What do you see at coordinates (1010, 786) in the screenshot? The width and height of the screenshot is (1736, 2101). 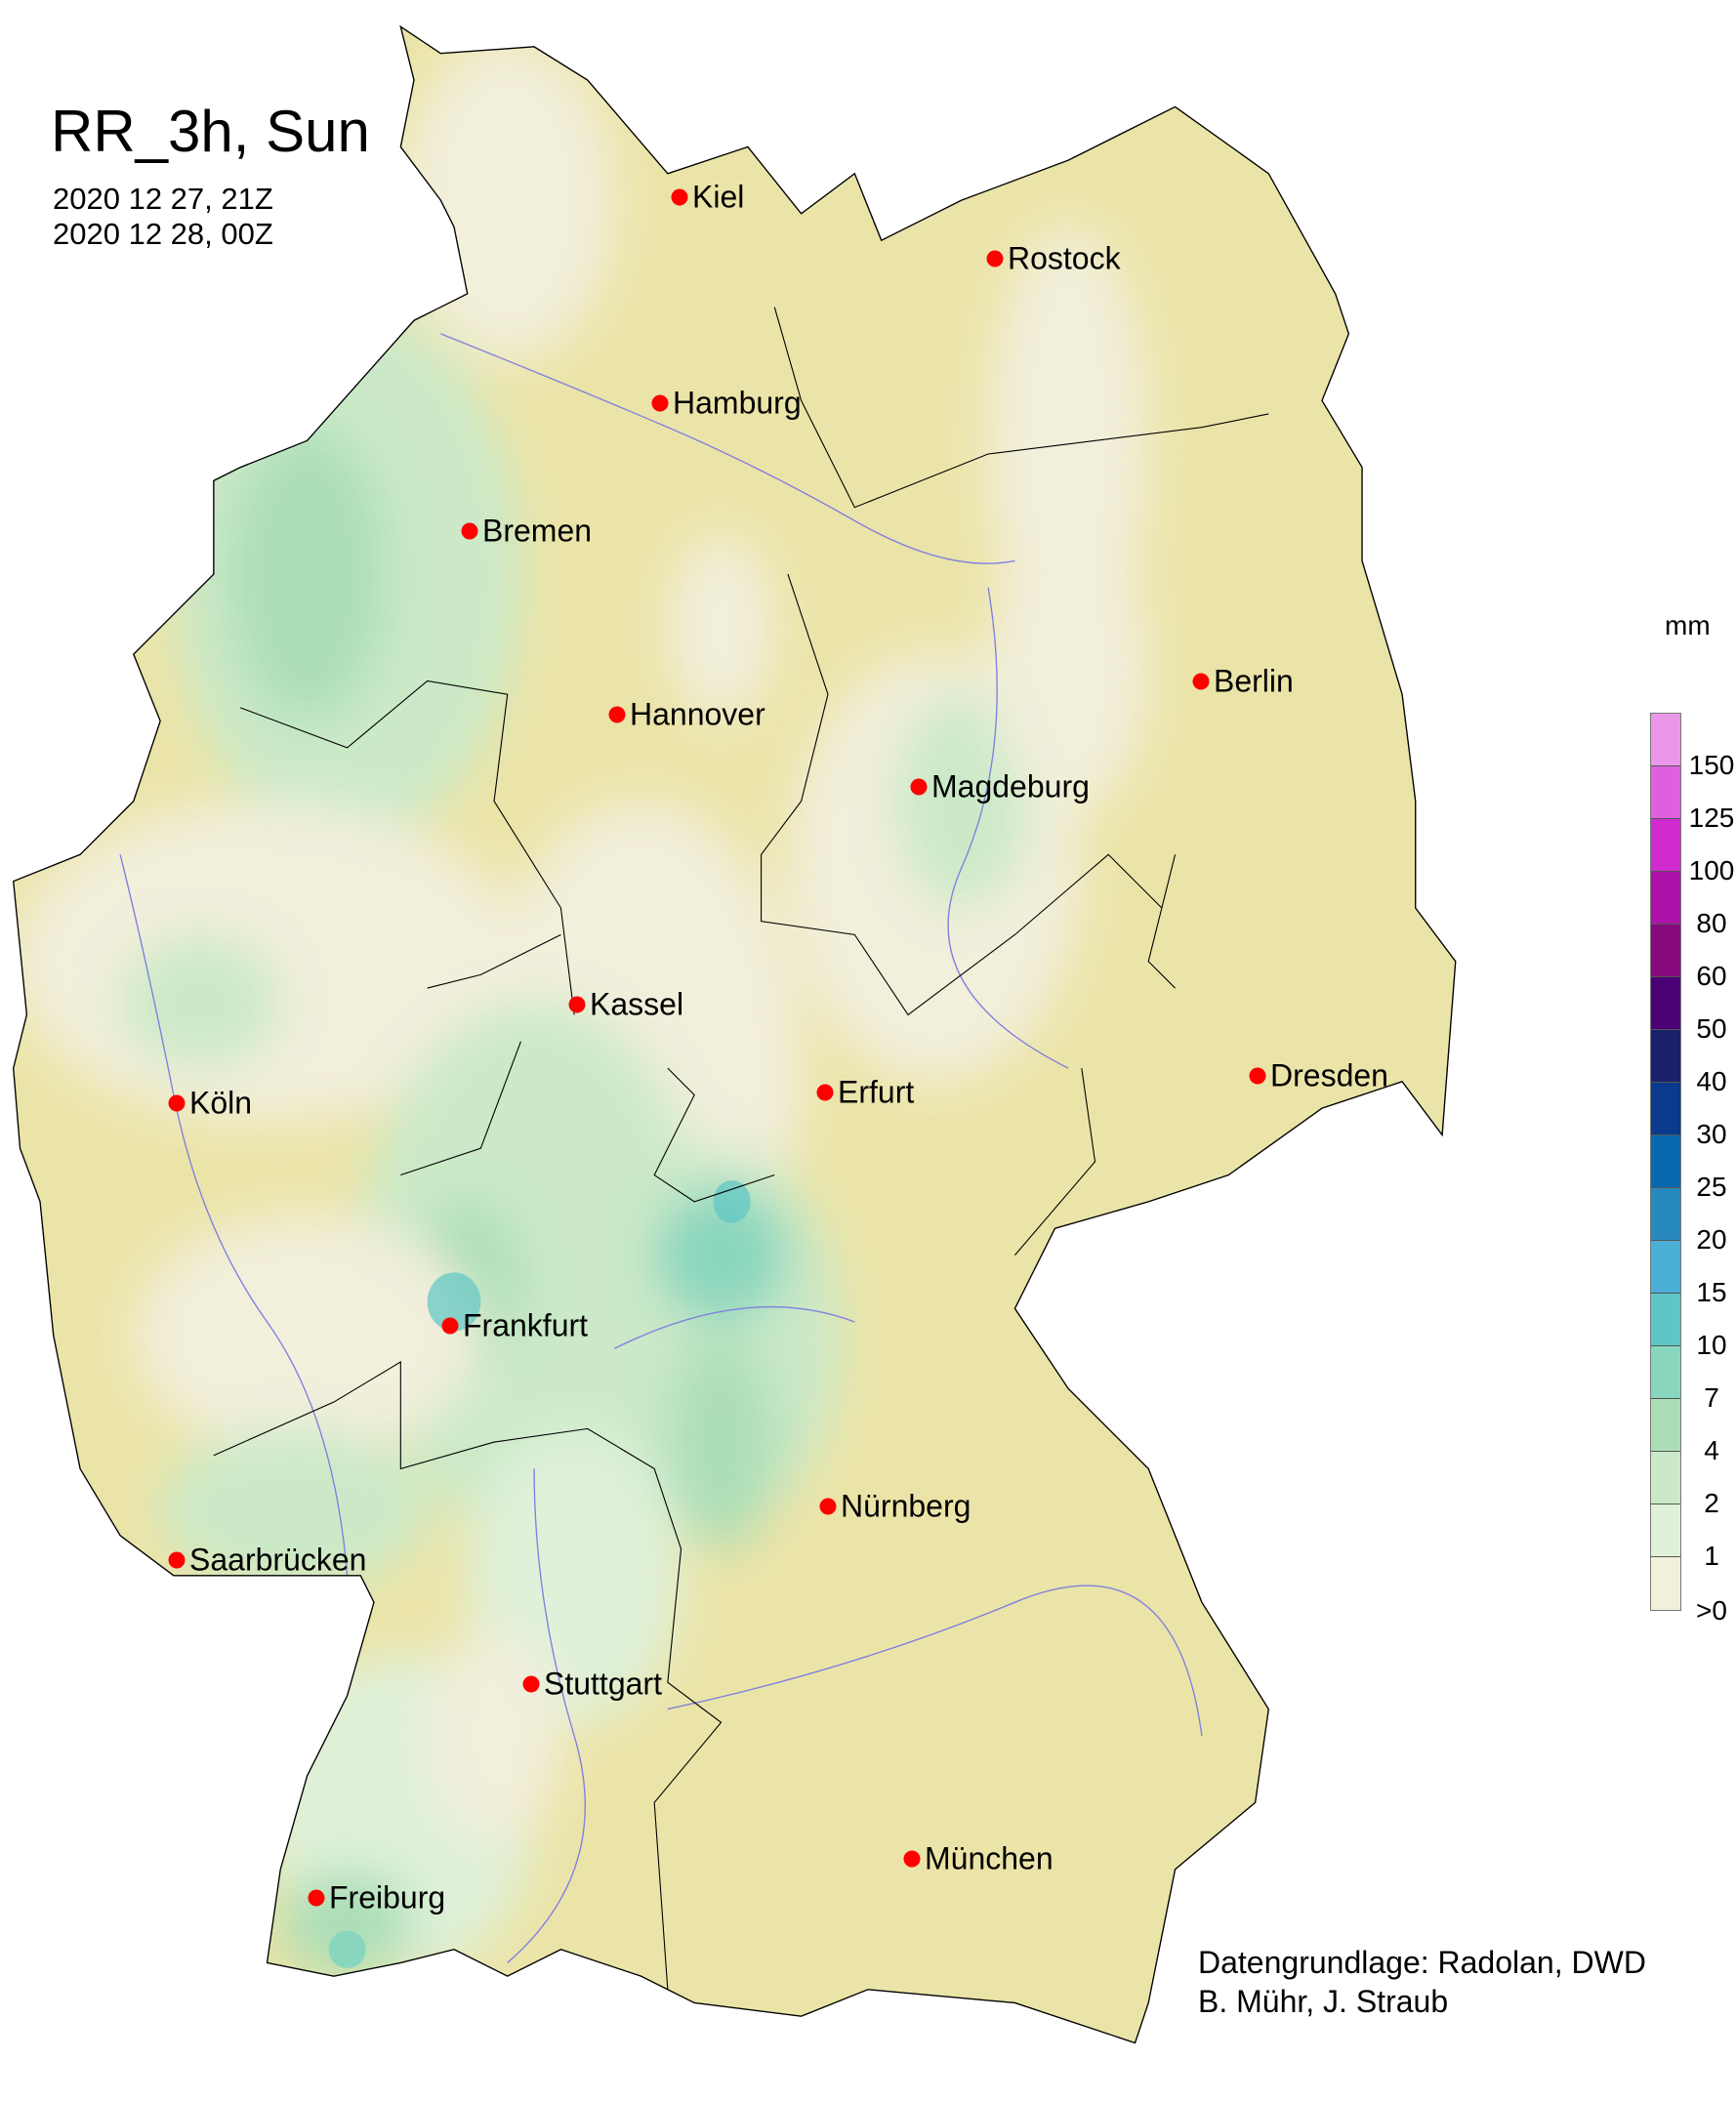 I see `city-label: Magdeburg` at bounding box center [1010, 786].